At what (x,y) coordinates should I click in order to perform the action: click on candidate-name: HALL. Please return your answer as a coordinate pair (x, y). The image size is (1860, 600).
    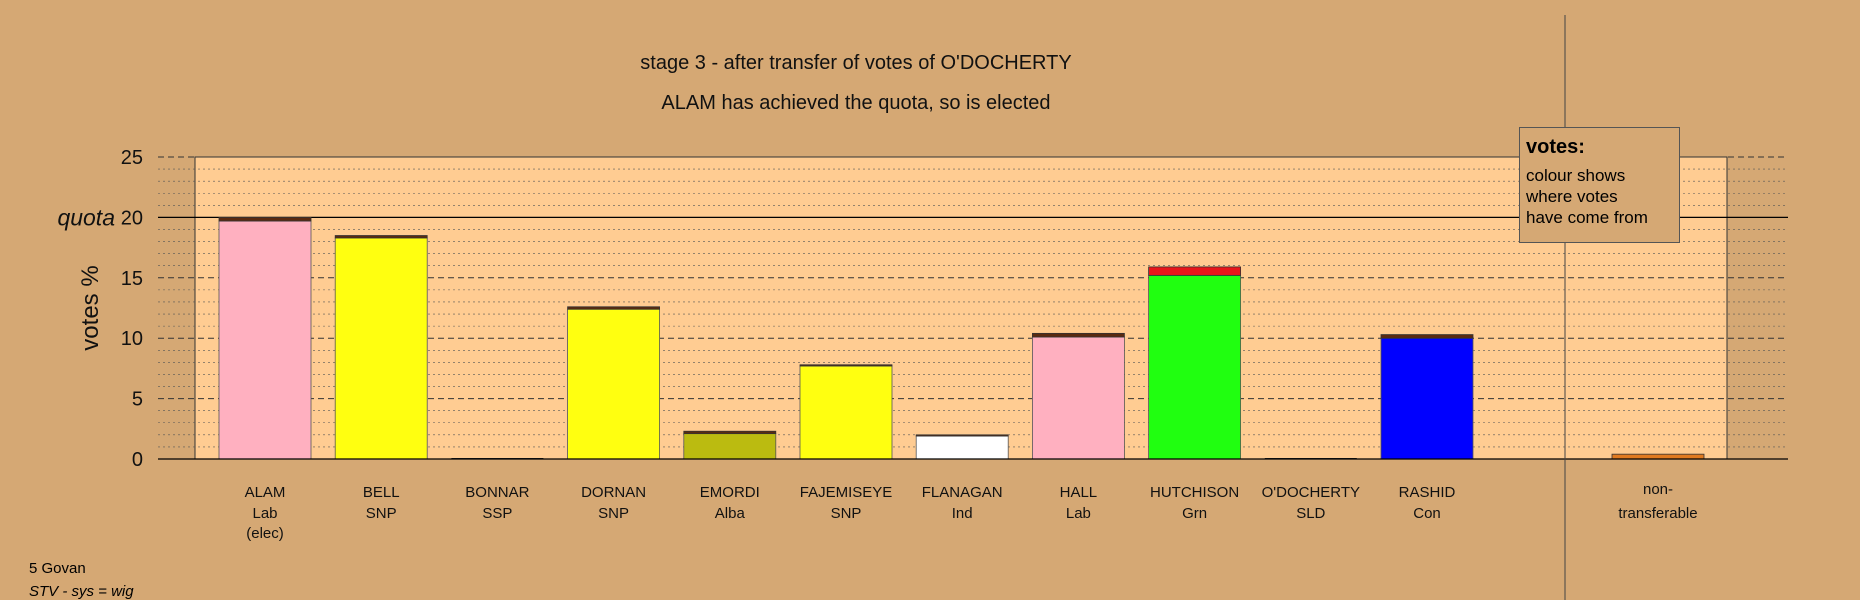
    Looking at the image, I should click on (1079, 492).